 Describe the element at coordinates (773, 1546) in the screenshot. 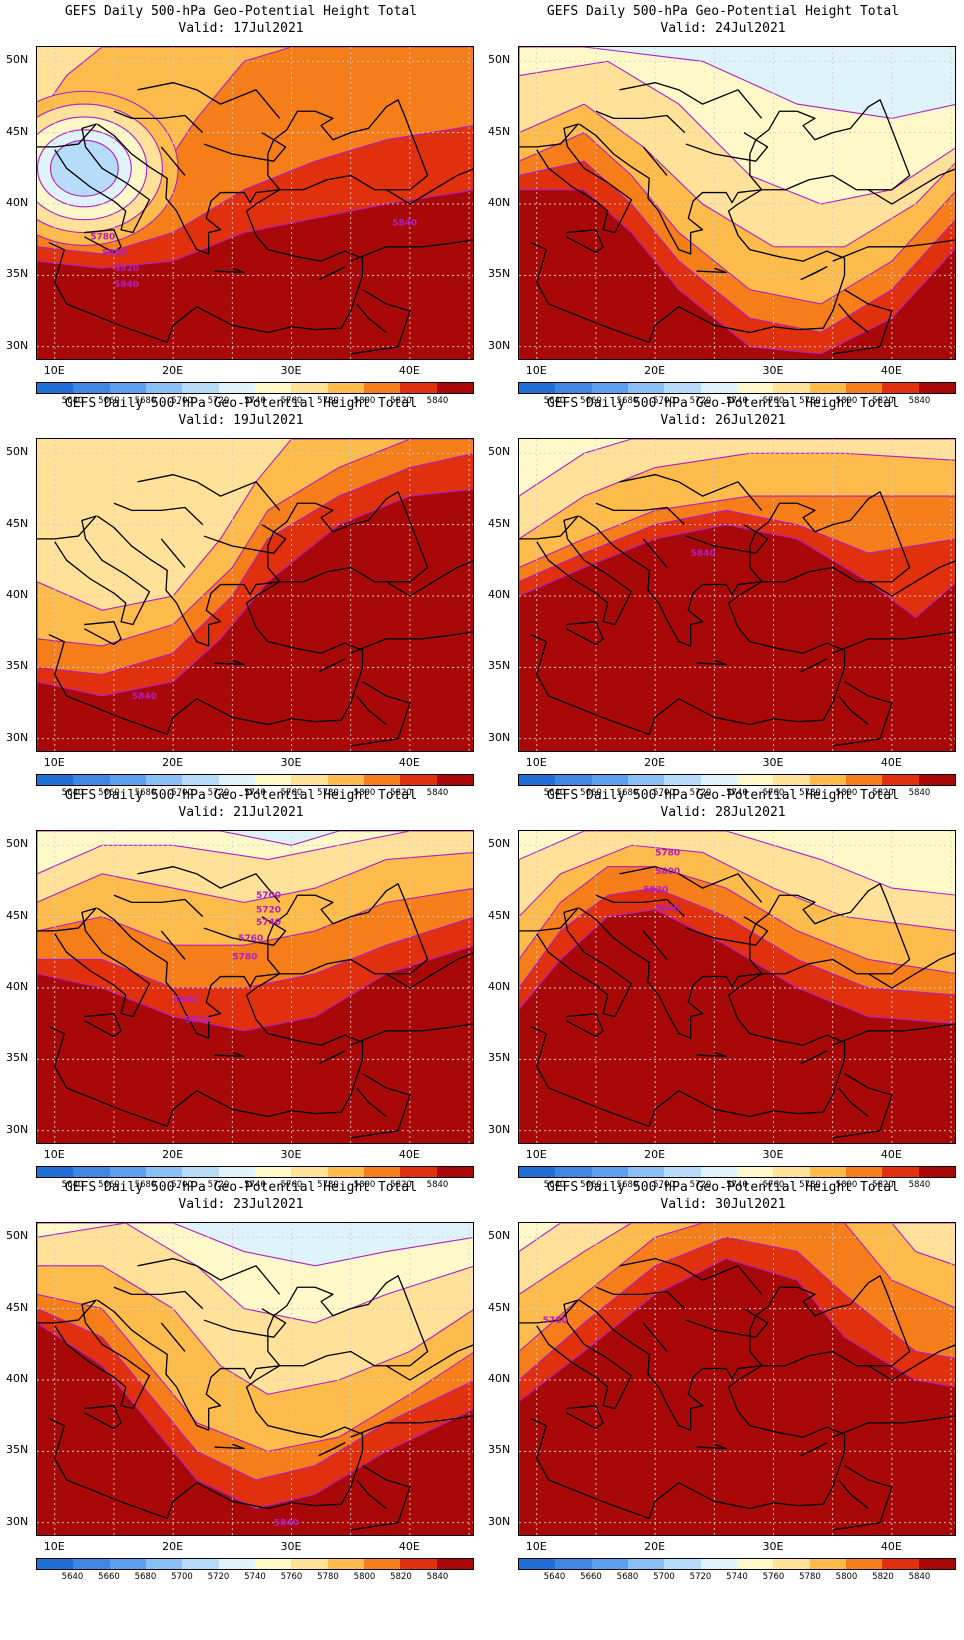

I see `longitude-label: 30E` at that location.